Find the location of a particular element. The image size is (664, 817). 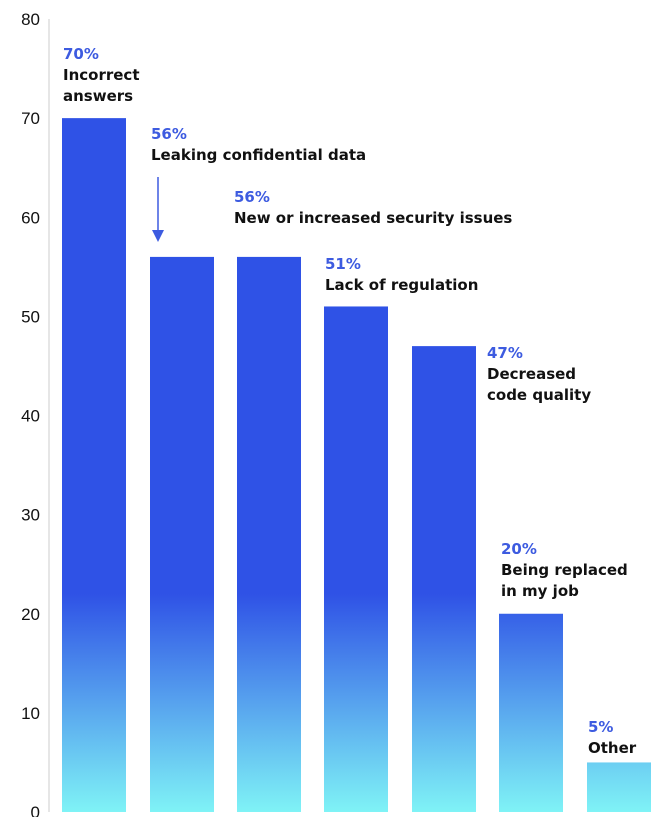

bar-annotation: 5% Other is located at coordinates (612, 737).